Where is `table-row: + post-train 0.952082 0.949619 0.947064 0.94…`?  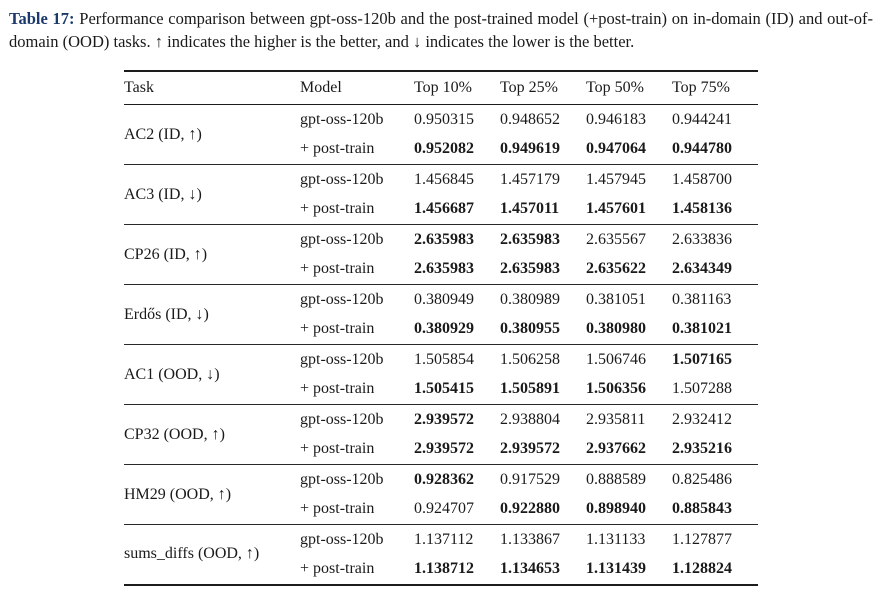
table-row: + post-train 0.952082 0.949619 0.947064 0.94… is located at coordinates (441, 150).